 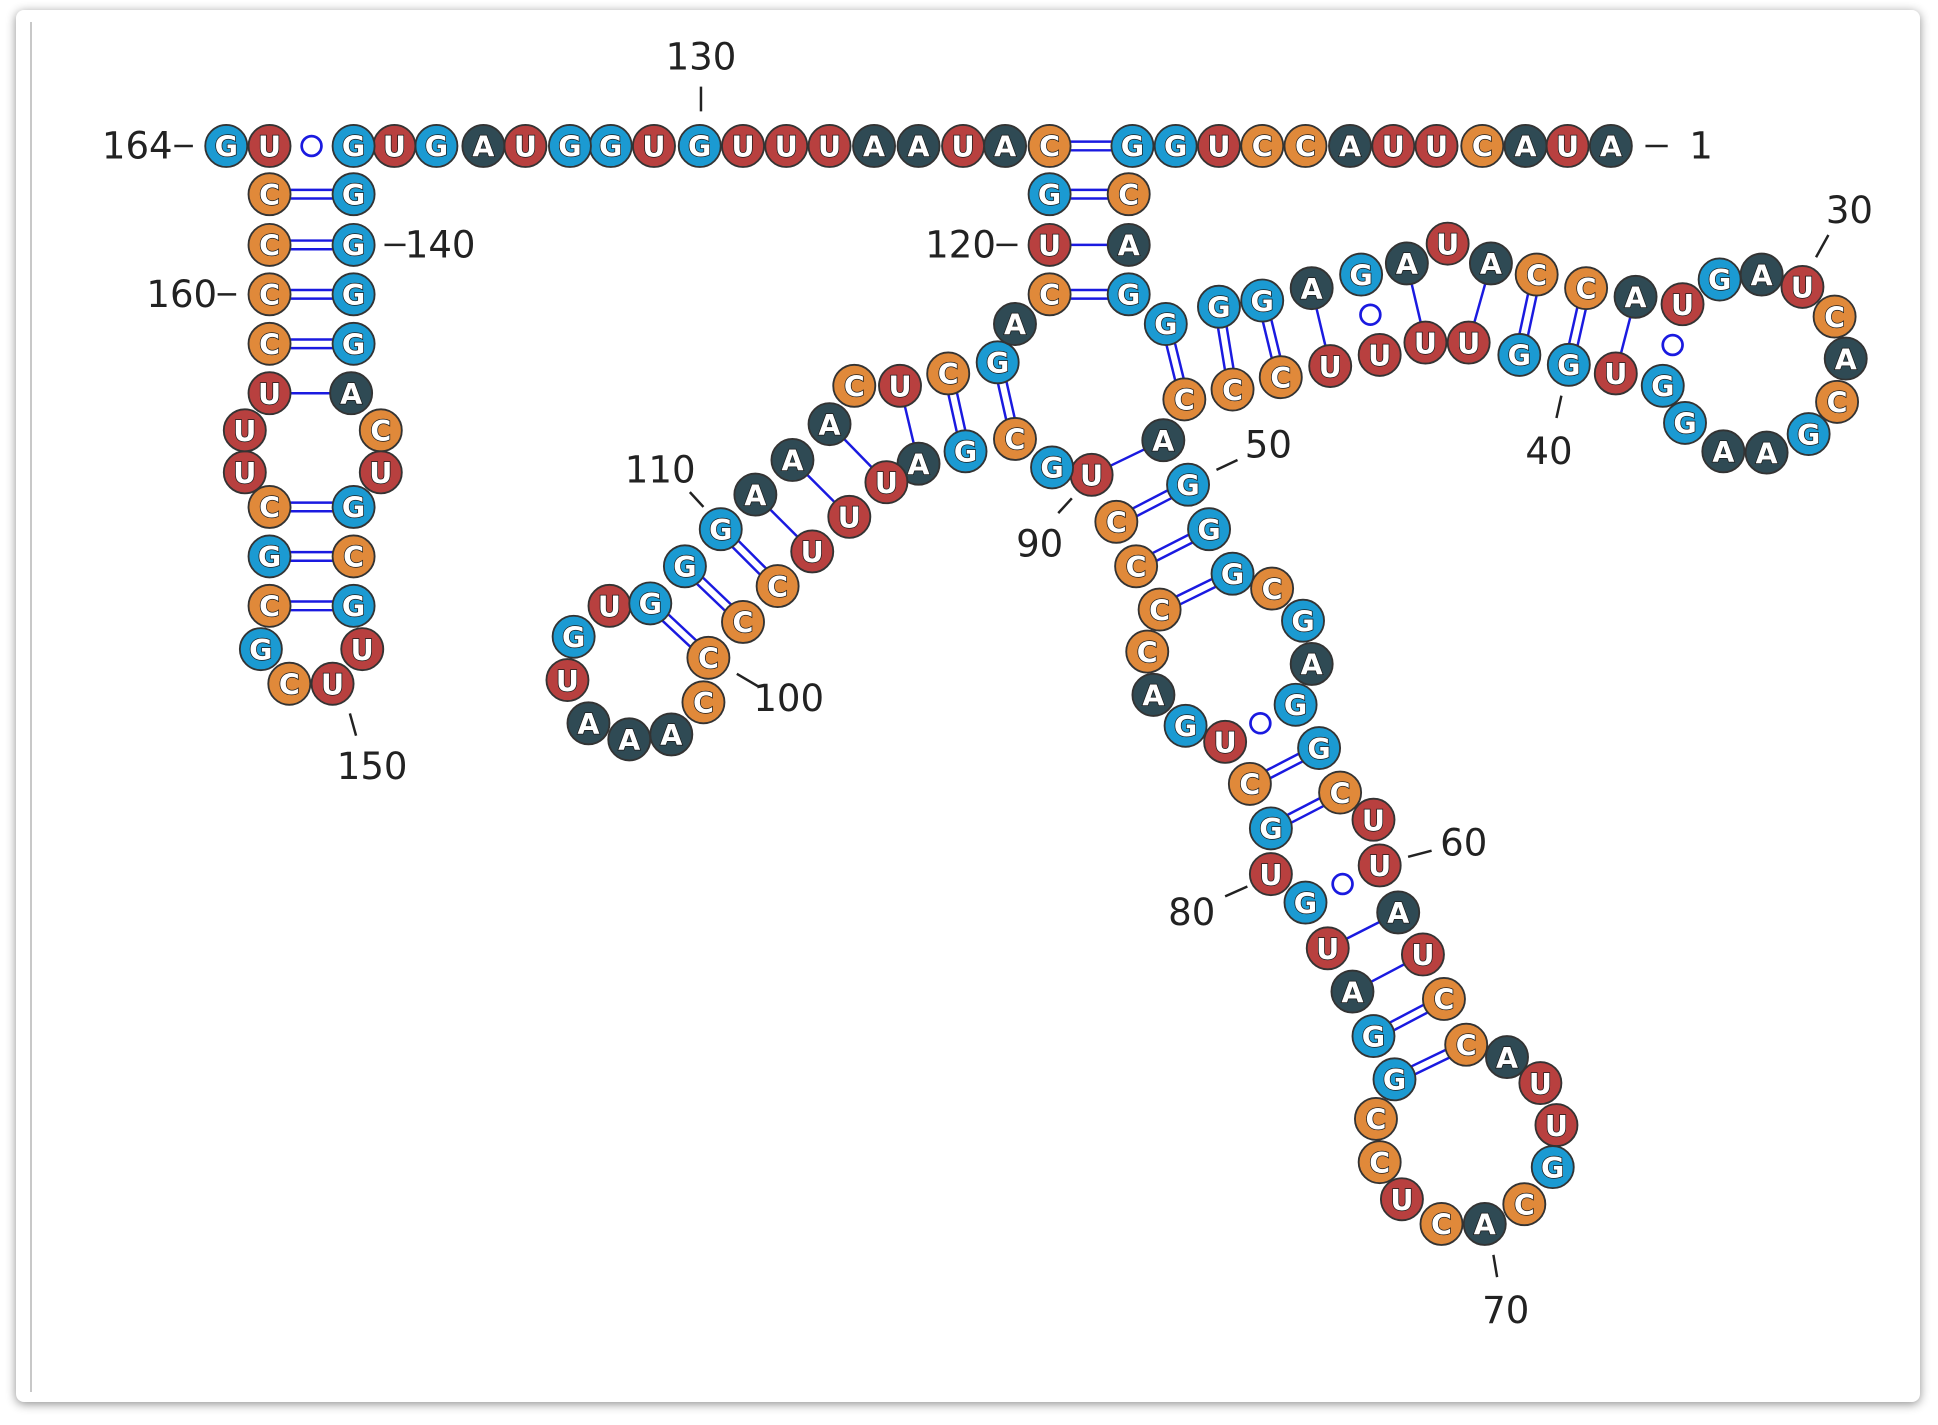 I want to click on position-number: 160, so click(x=181, y=294).